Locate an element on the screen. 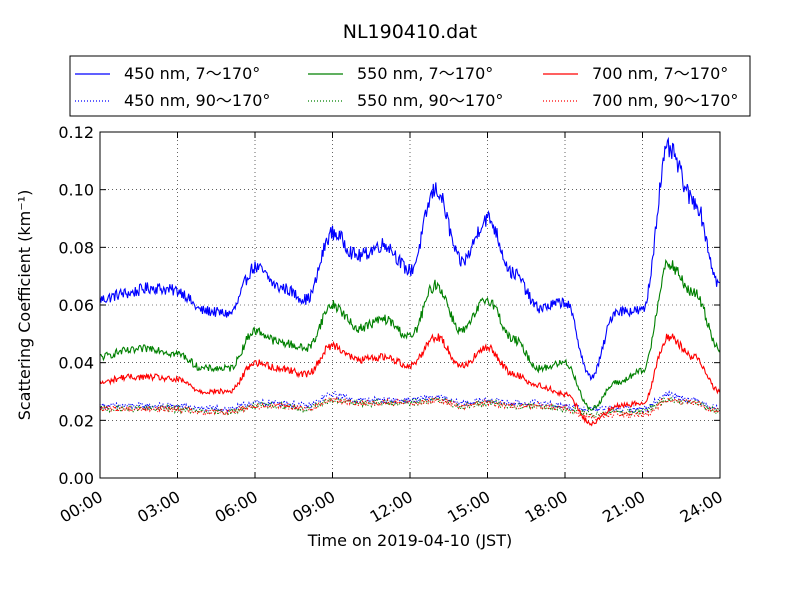  legend-box is located at coordinates (410, 86).